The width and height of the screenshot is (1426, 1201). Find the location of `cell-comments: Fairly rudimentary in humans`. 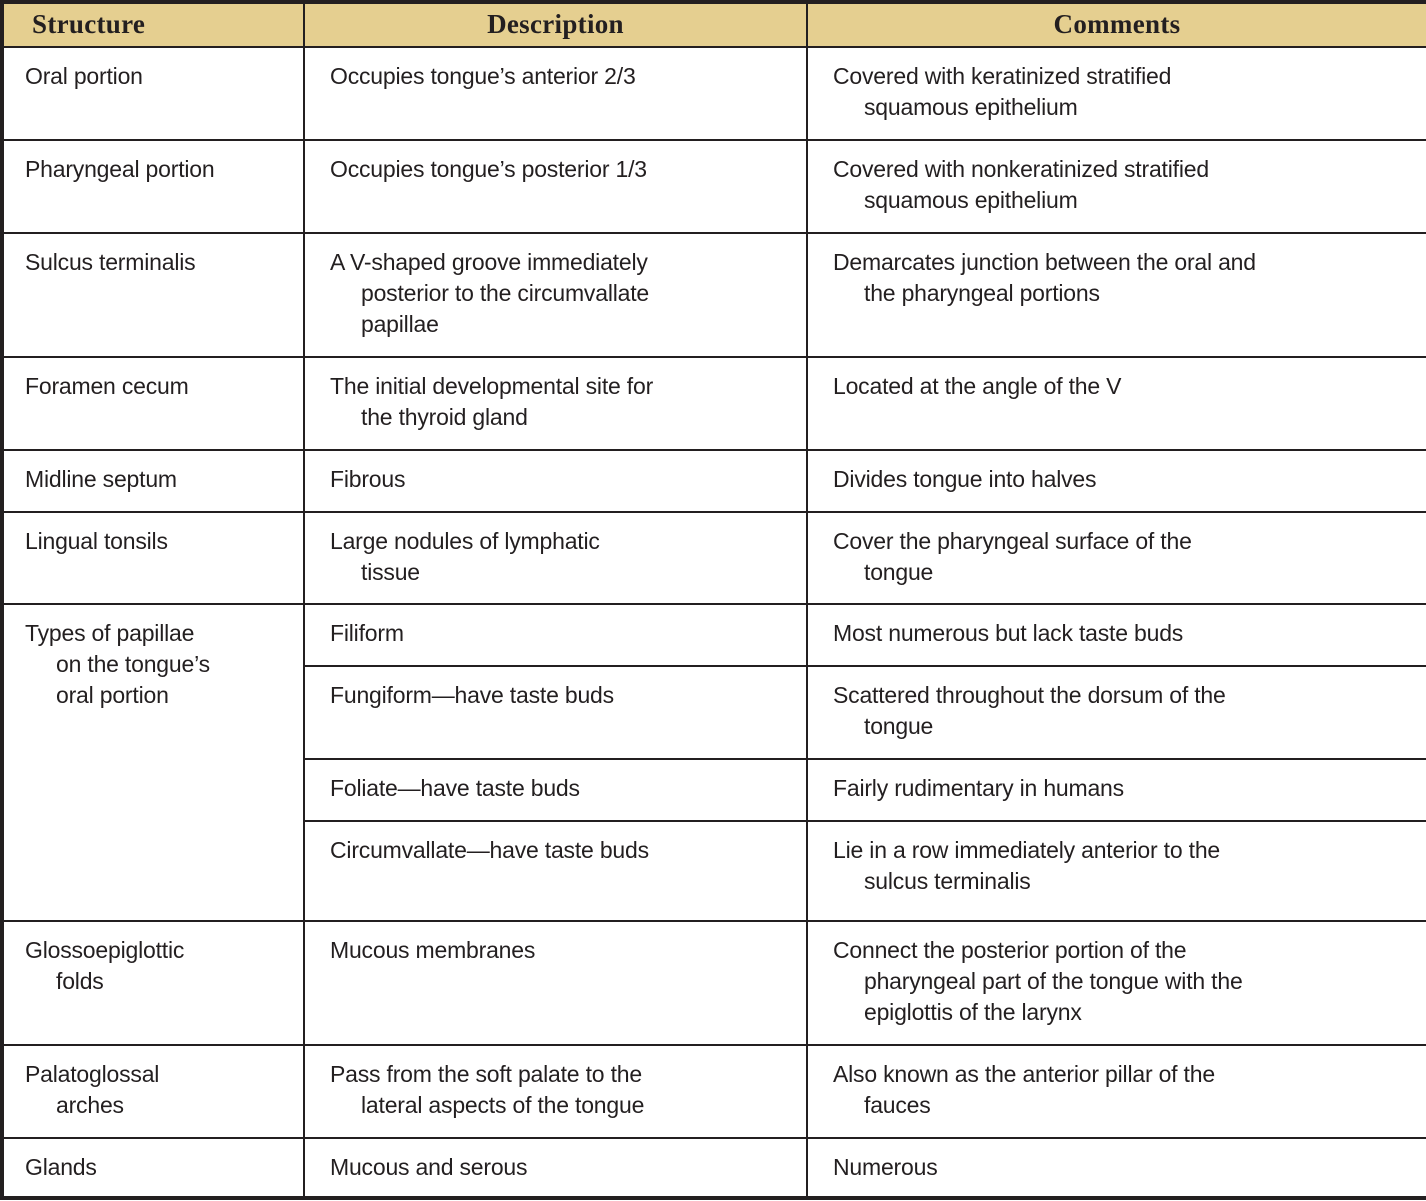

cell-comments: Fairly rudimentary in humans is located at coordinates (1116, 790).